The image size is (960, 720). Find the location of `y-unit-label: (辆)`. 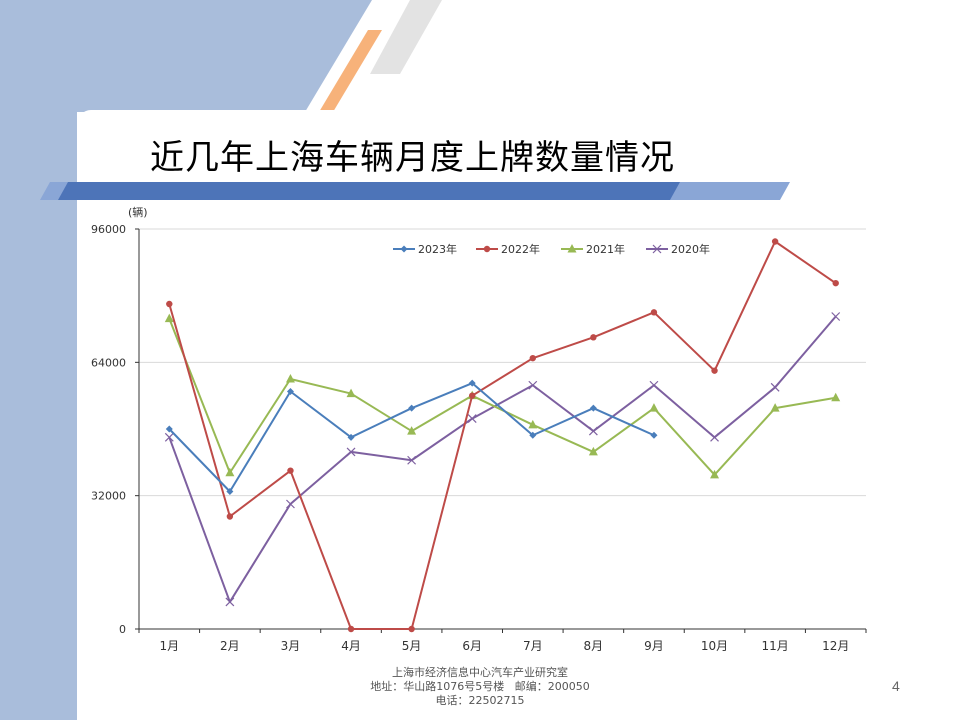

y-unit-label: (辆) is located at coordinates (138, 212).